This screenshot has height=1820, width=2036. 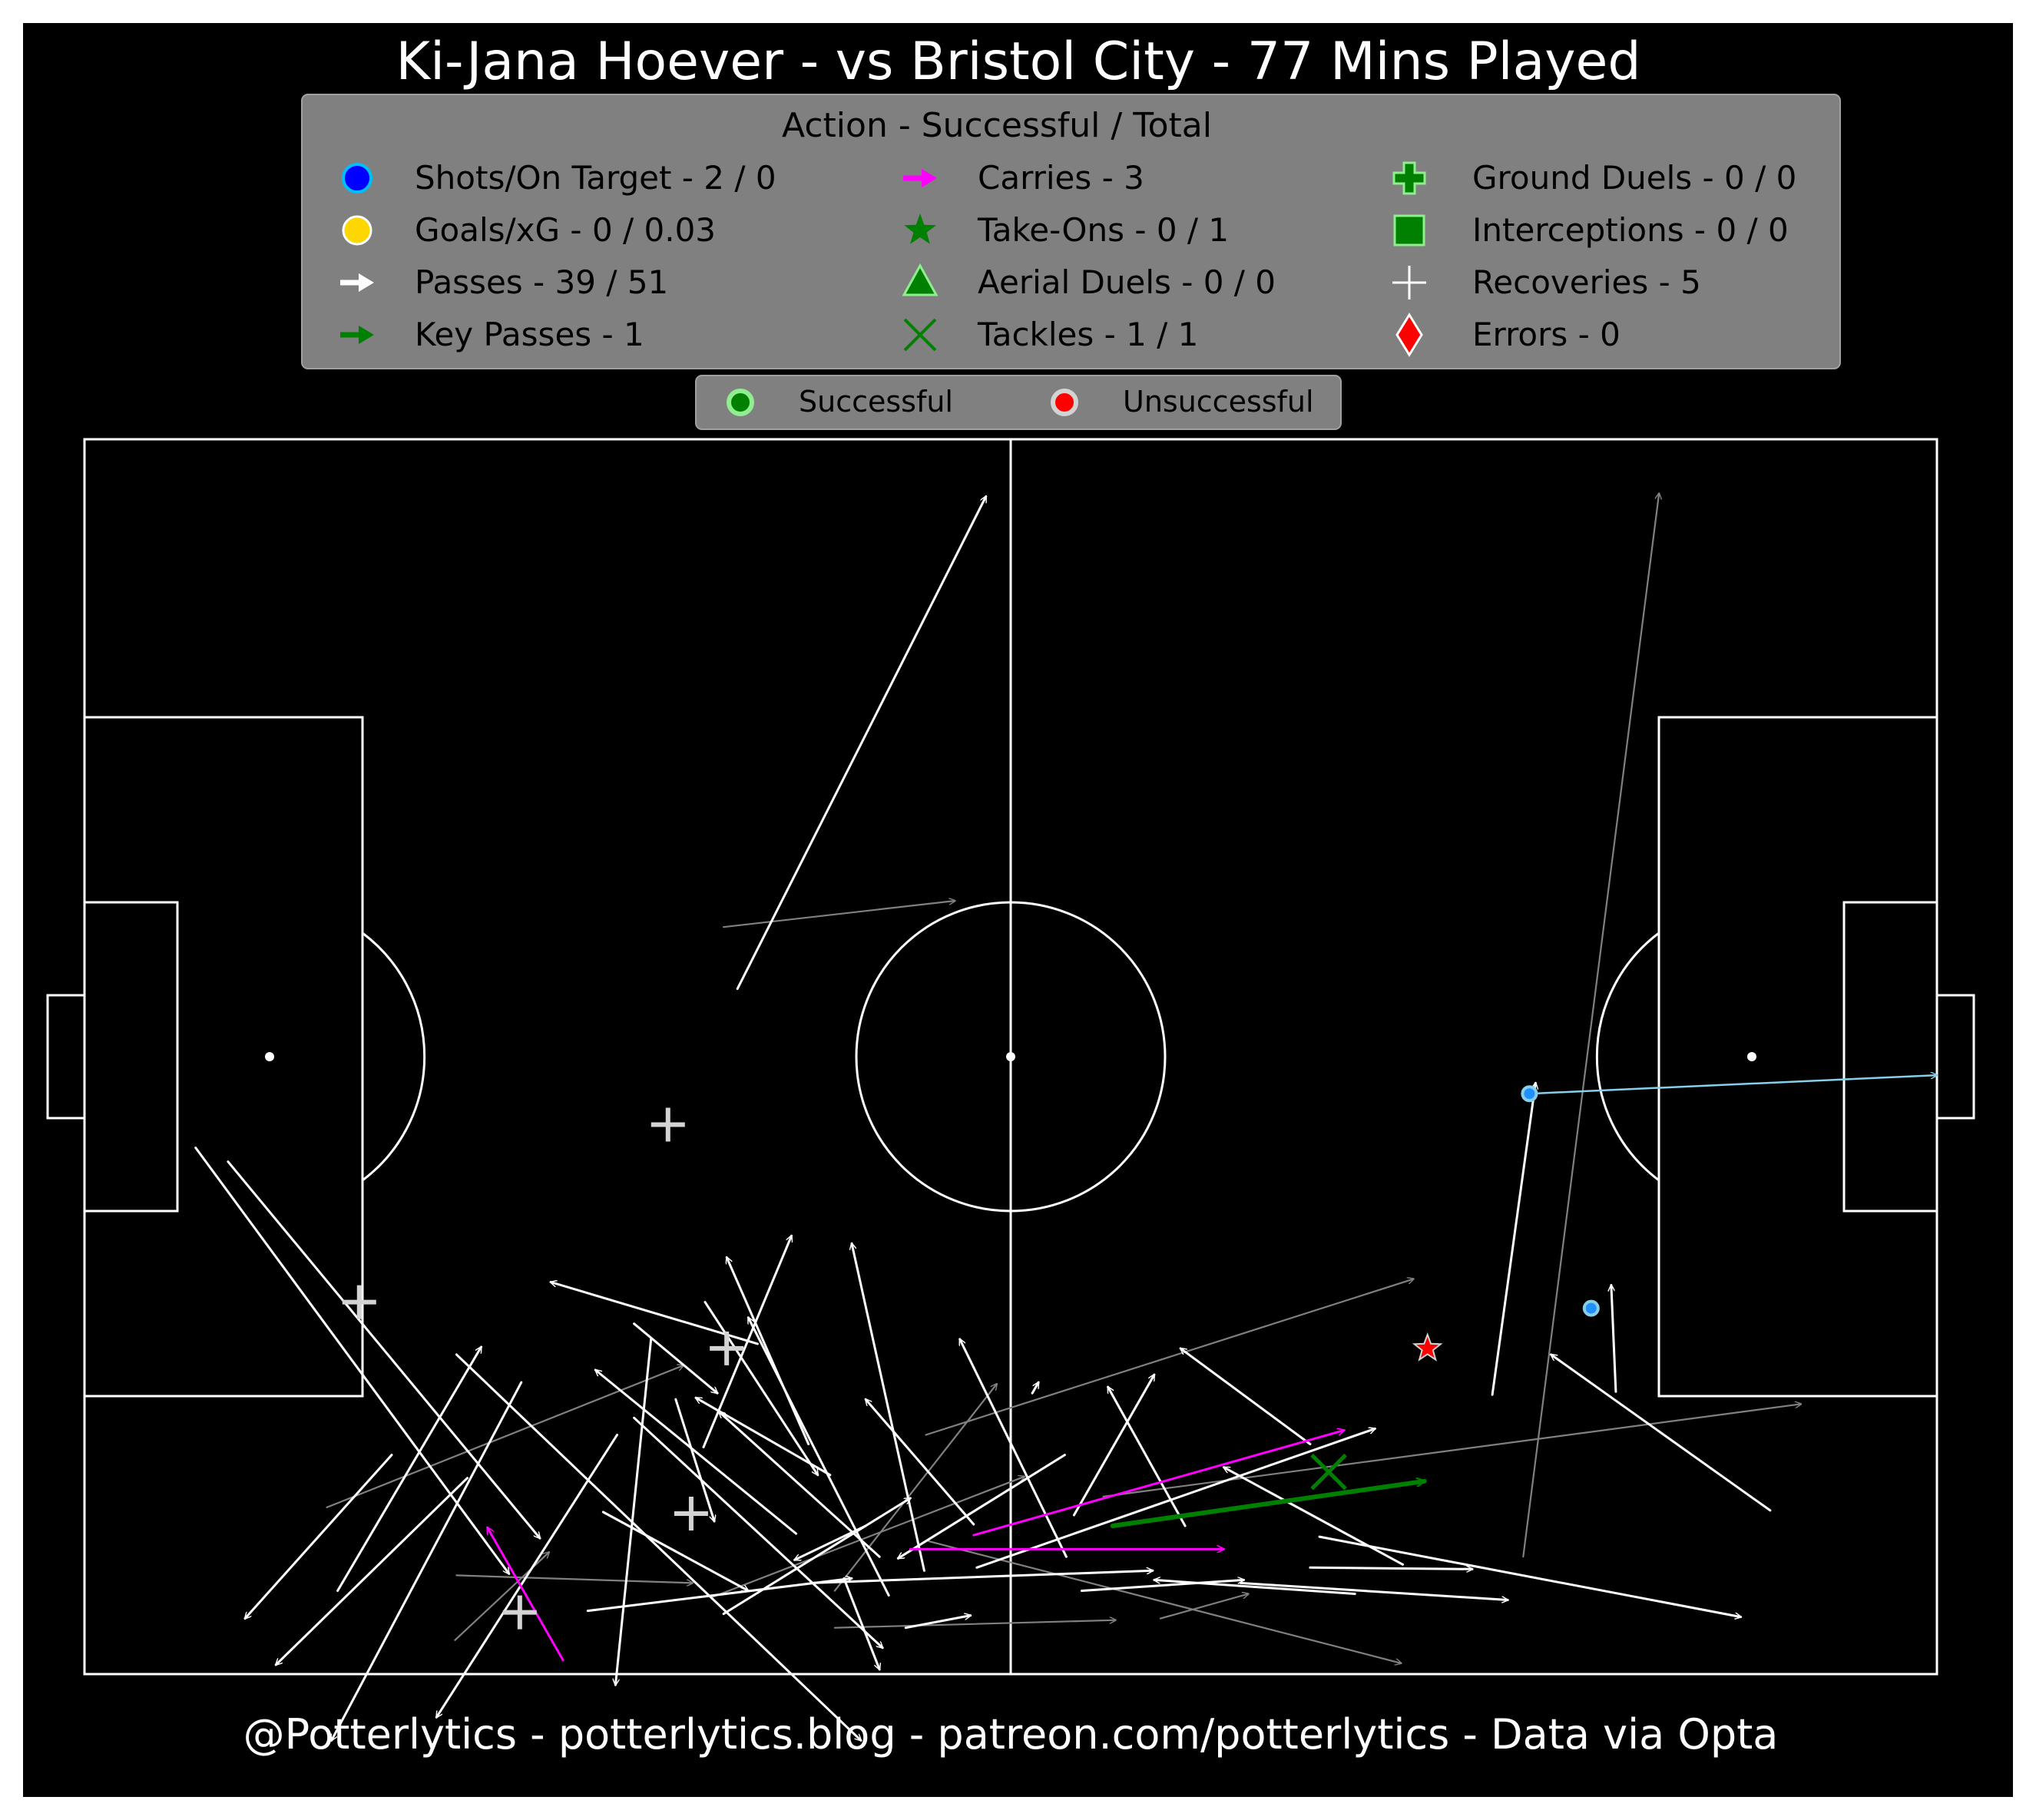 I want to click on magenta-arrow-icon, so click(x=920, y=178).